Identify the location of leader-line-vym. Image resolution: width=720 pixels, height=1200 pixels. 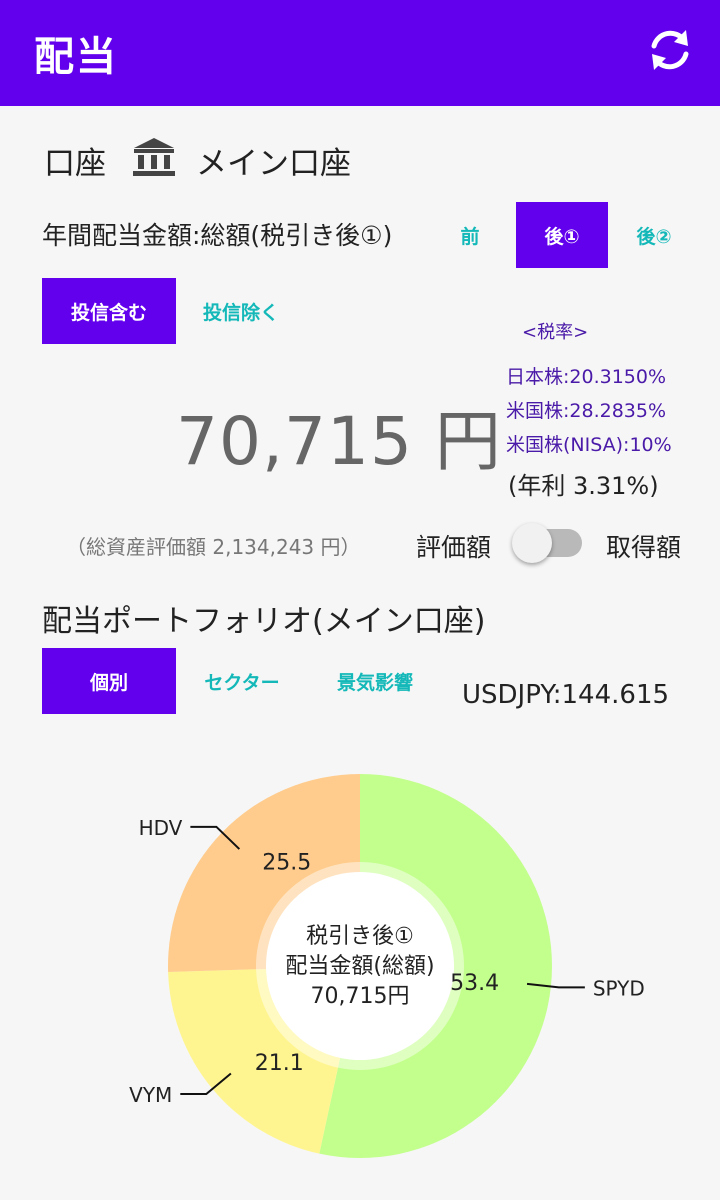
(206, 1083).